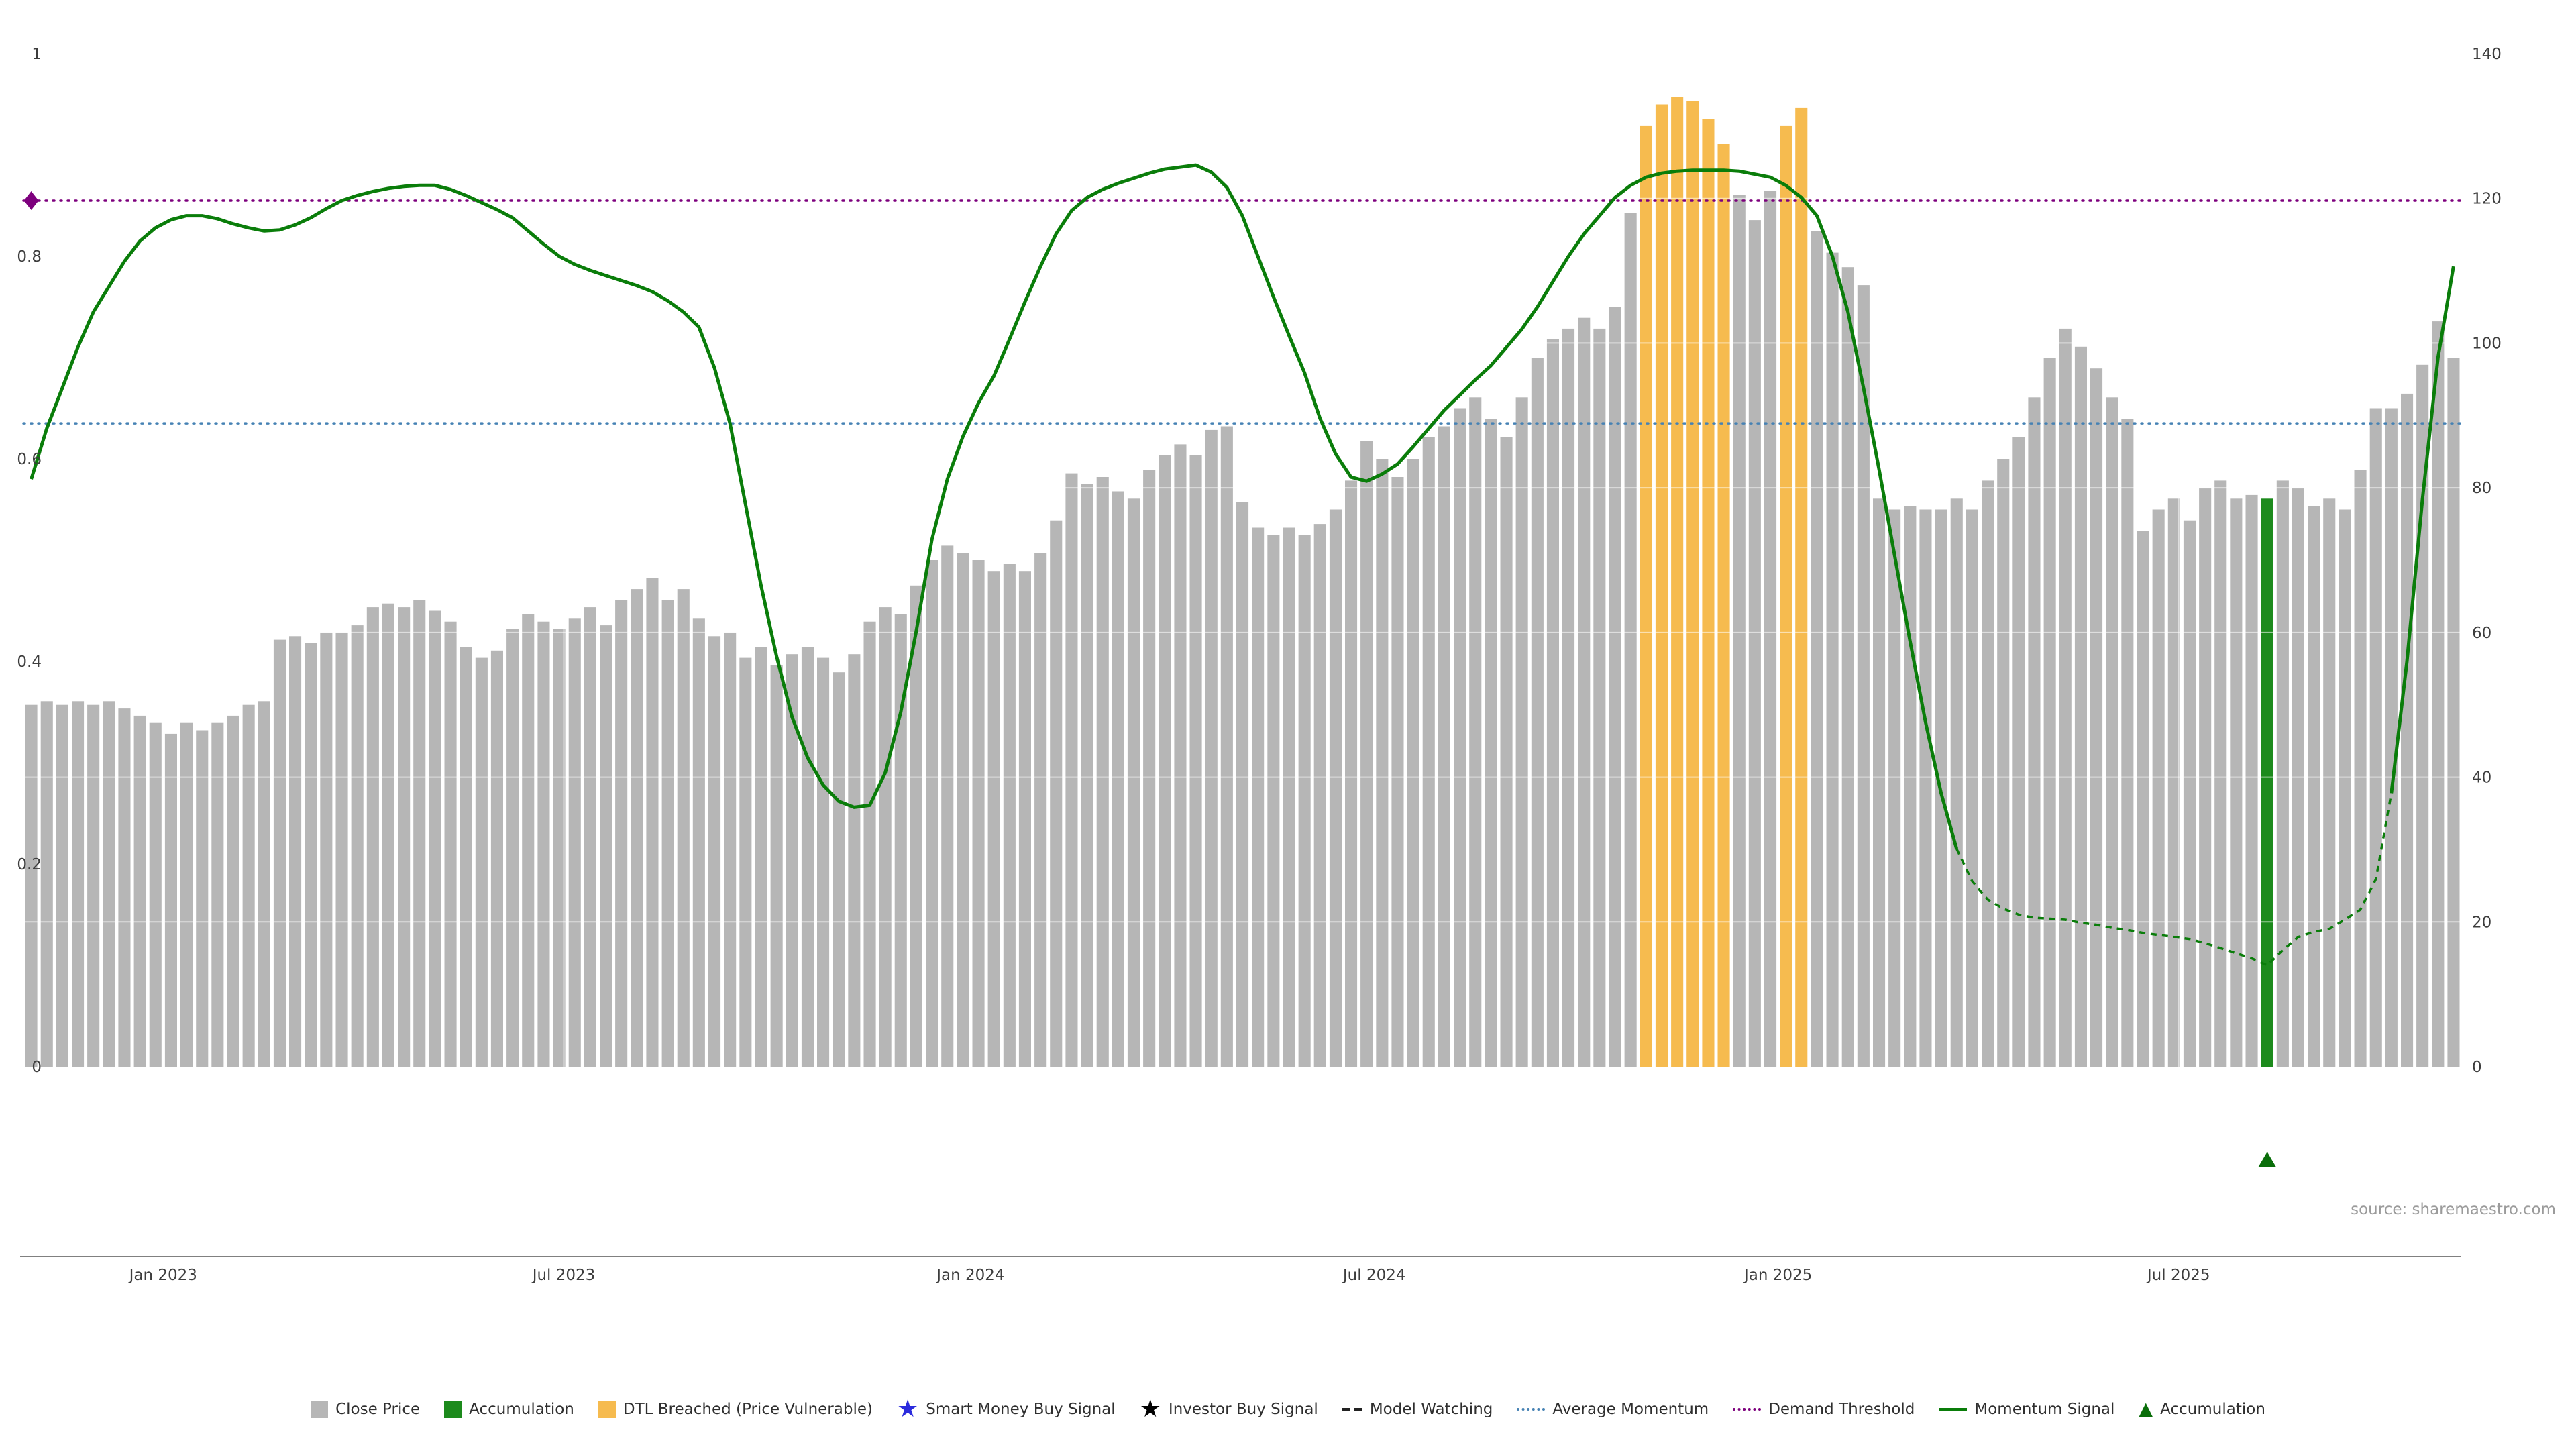  Describe the element at coordinates (1352, 1409) in the screenshot. I see `dashes-icon` at that location.